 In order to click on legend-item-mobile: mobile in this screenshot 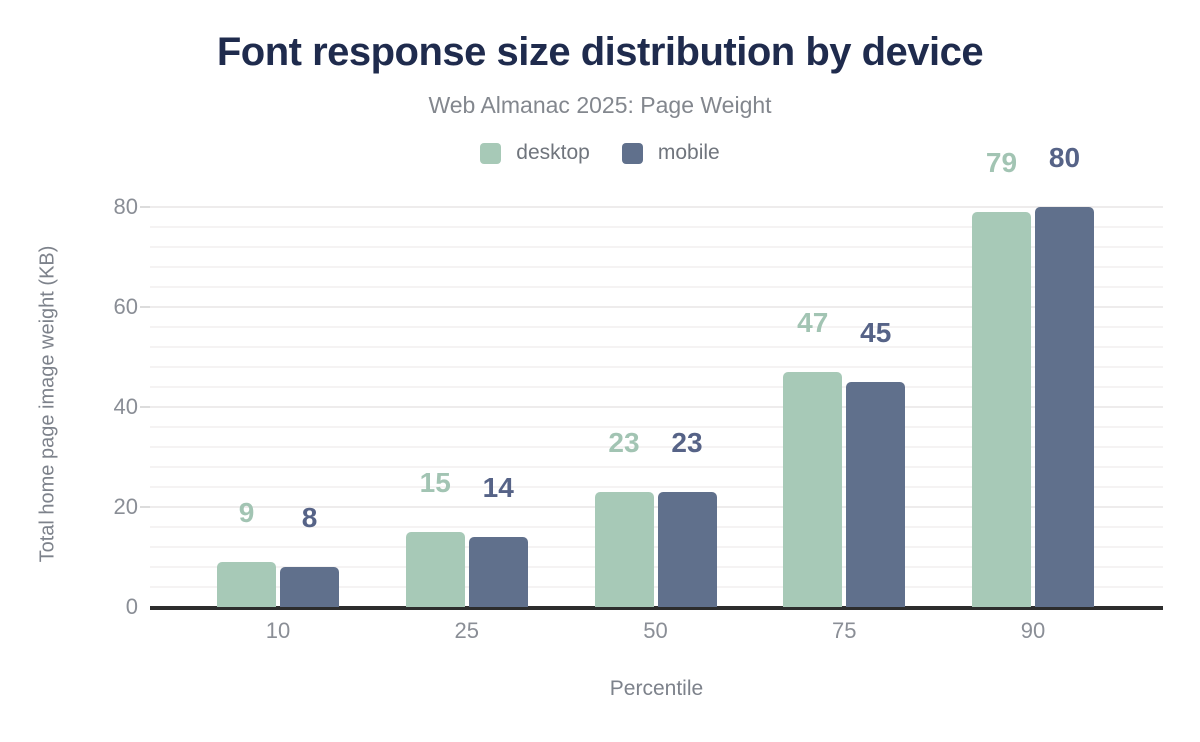, I will do `click(670, 153)`.